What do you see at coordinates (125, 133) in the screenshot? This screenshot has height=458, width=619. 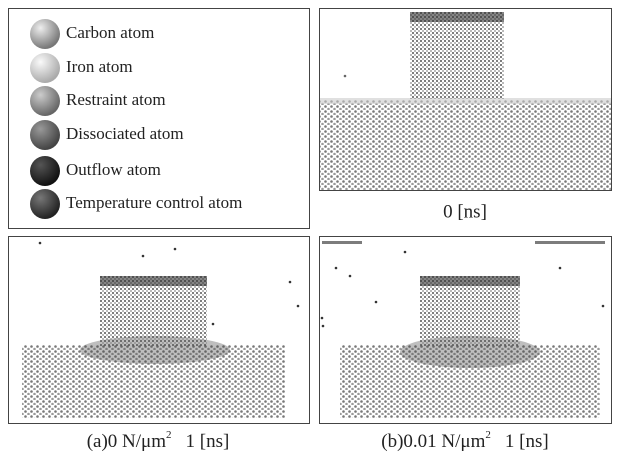 I see `legend-label: Dissociated atom` at bounding box center [125, 133].